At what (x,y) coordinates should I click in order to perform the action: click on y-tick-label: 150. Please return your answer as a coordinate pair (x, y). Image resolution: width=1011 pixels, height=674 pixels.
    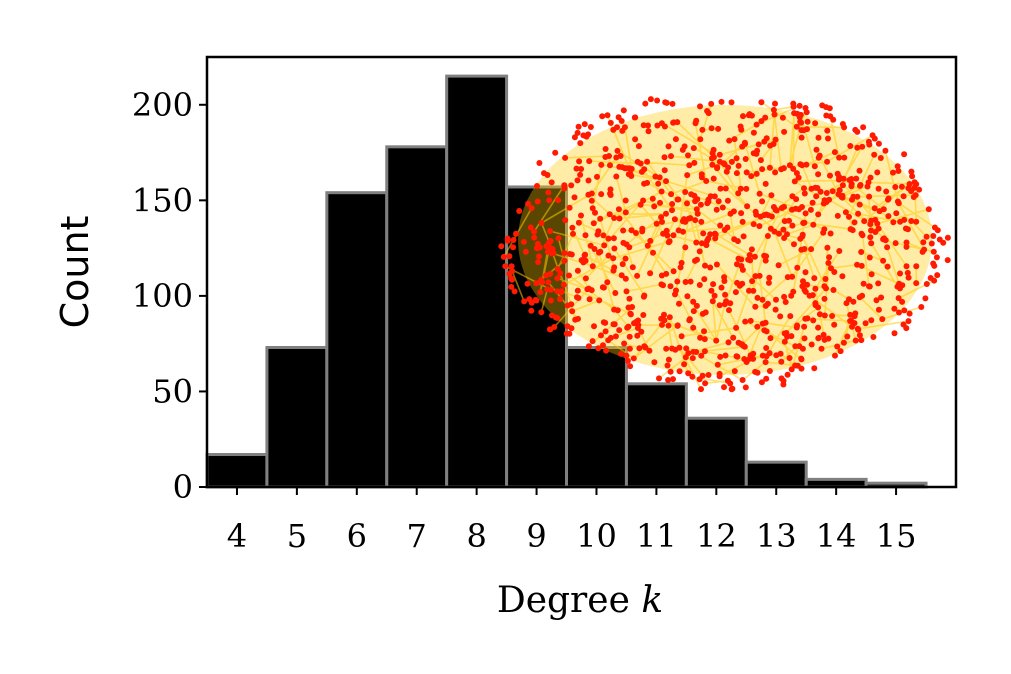
    Looking at the image, I should click on (162, 200).